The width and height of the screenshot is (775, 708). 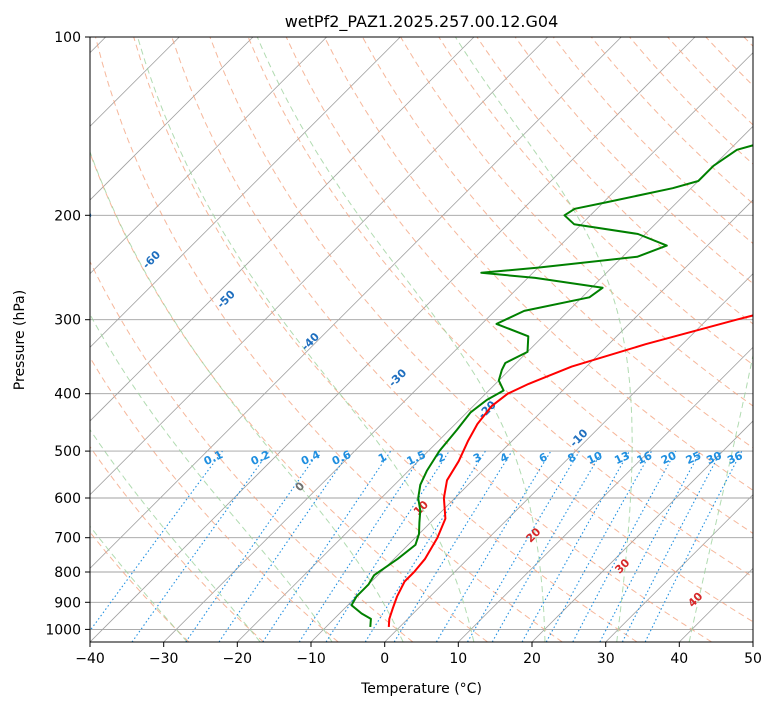 What do you see at coordinates (693, 458) in the screenshot?
I see `mixing-ratio-label: 25` at bounding box center [693, 458].